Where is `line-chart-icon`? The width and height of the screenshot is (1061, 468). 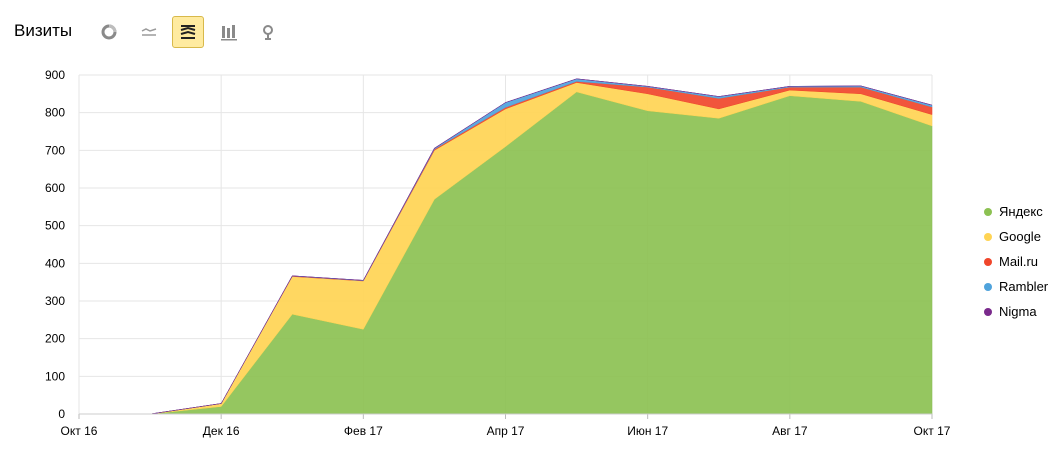
line-chart-icon is located at coordinates (149, 32).